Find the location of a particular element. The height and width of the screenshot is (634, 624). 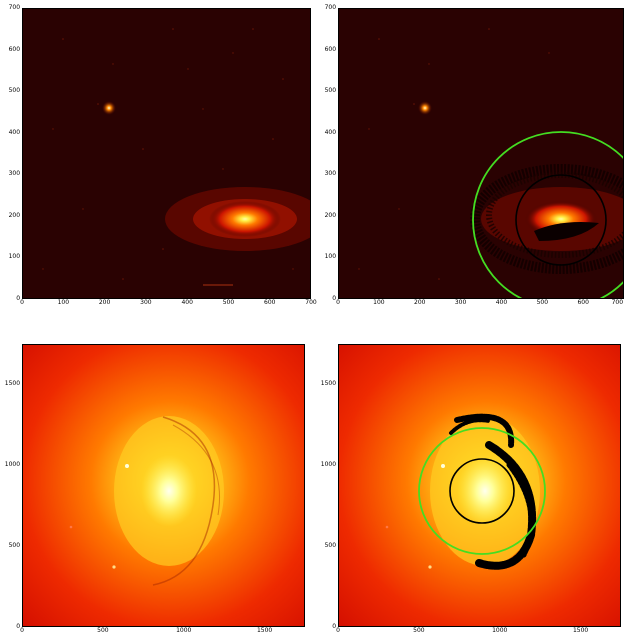

dark-ring-structure is located at coordinates (546, 219).